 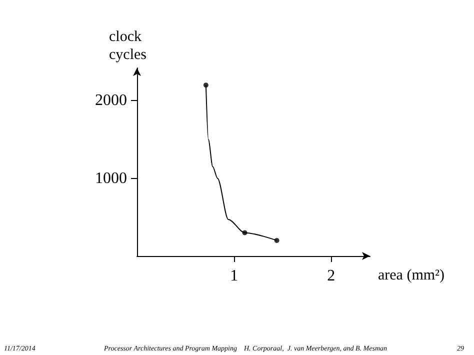 What do you see at coordinates (111, 101) in the screenshot?
I see `y-tick-label: 2000` at bounding box center [111, 101].